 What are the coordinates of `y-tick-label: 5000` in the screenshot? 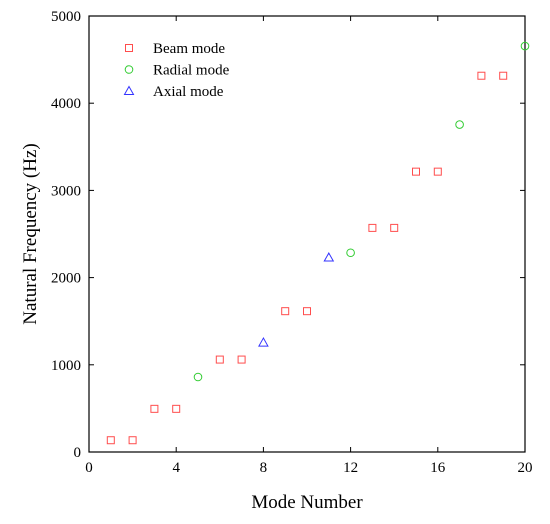 It's located at (66, 17).